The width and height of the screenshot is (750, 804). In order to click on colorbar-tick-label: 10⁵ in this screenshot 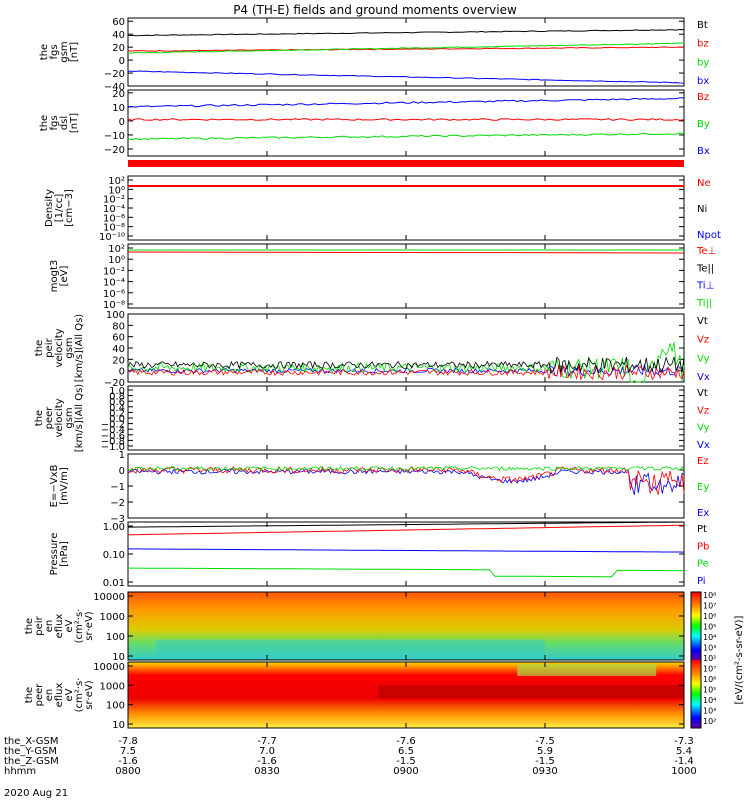, I will do `click(709, 690)`.